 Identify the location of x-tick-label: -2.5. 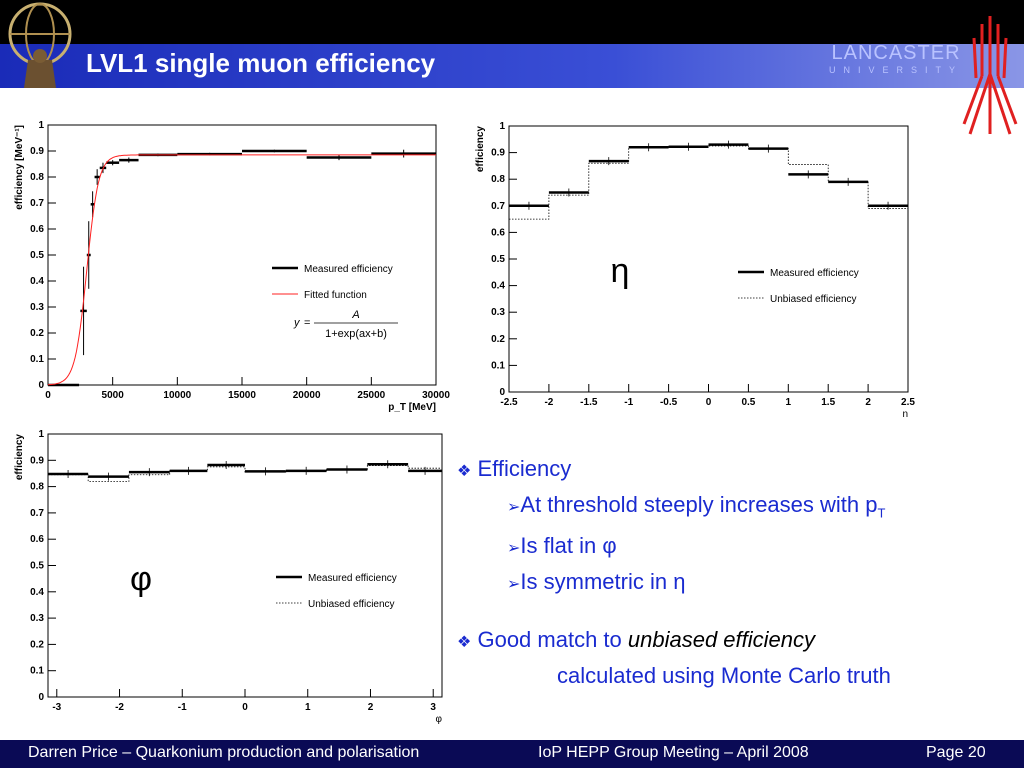
(509, 402).